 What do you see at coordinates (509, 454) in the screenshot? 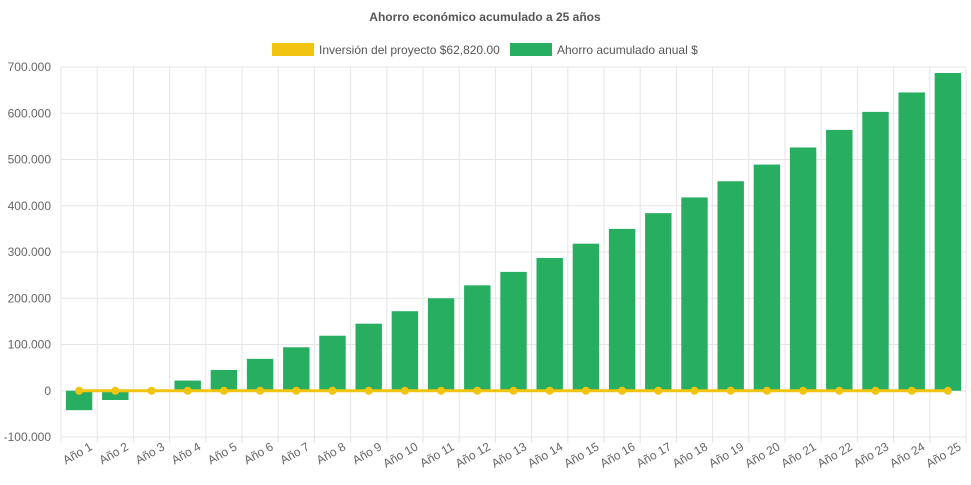
I see `x-tick-label: Año 13` at bounding box center [509, 454].